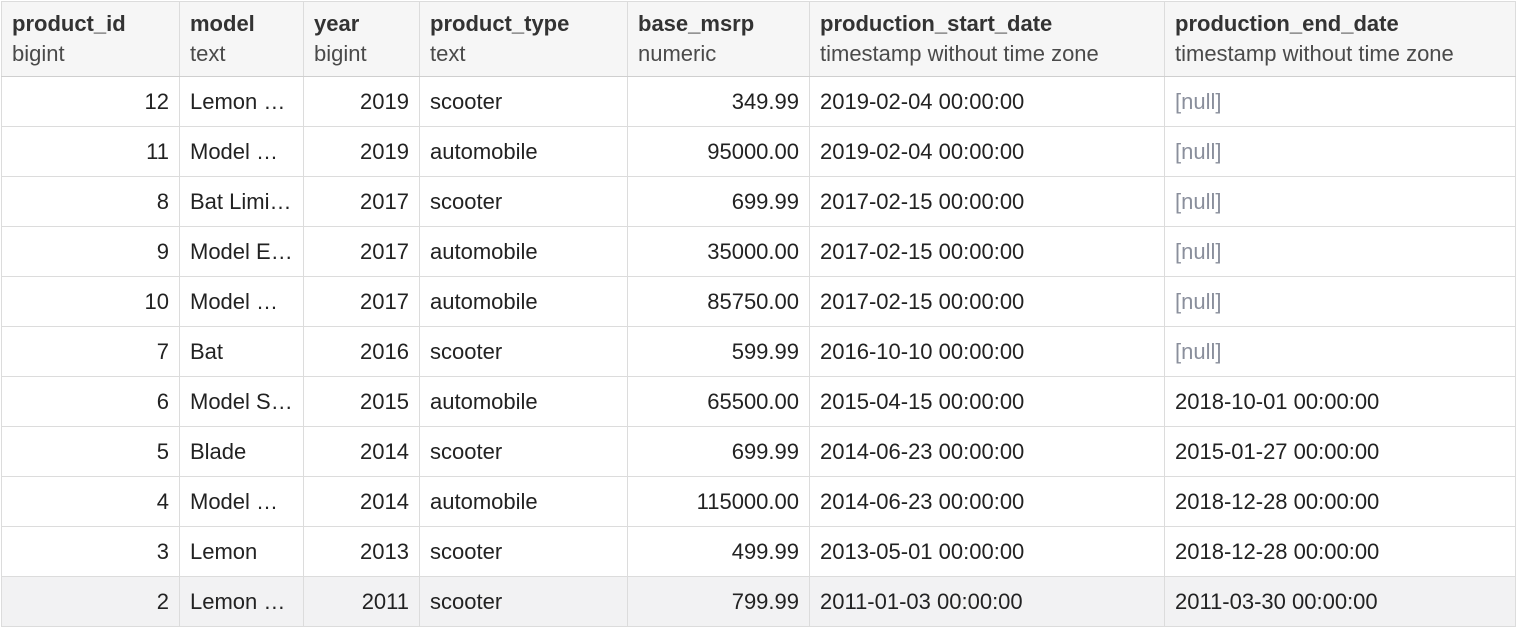 The height and width of the screenshot is (629, 1516). I want to click on cell-base-msrp: 349.99, so click(718, 101).